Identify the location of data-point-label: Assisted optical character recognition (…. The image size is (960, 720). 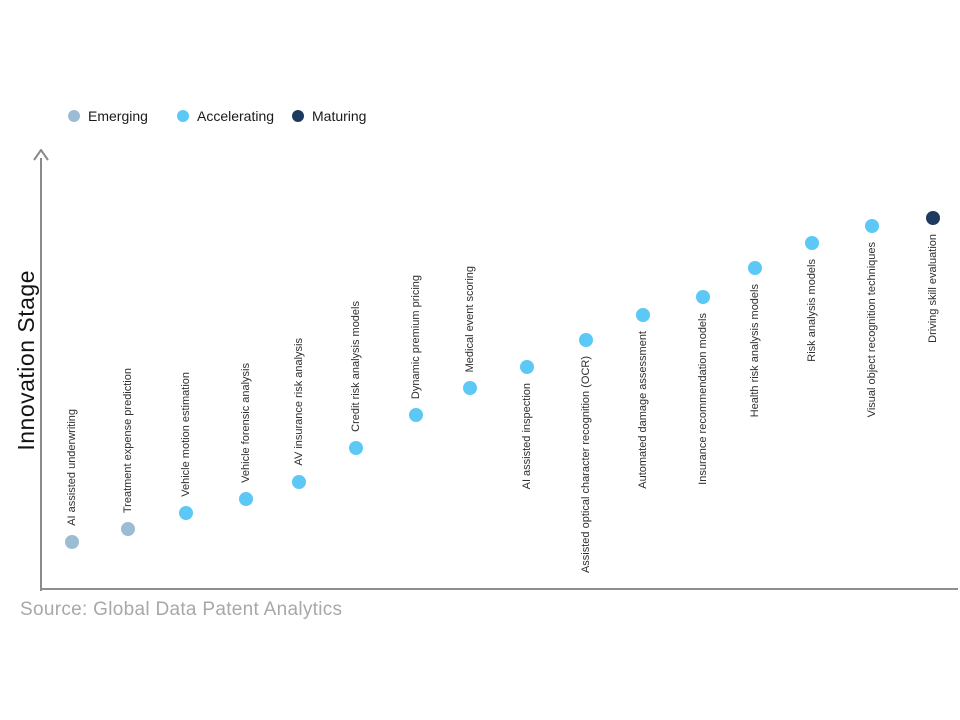
(586, 465).